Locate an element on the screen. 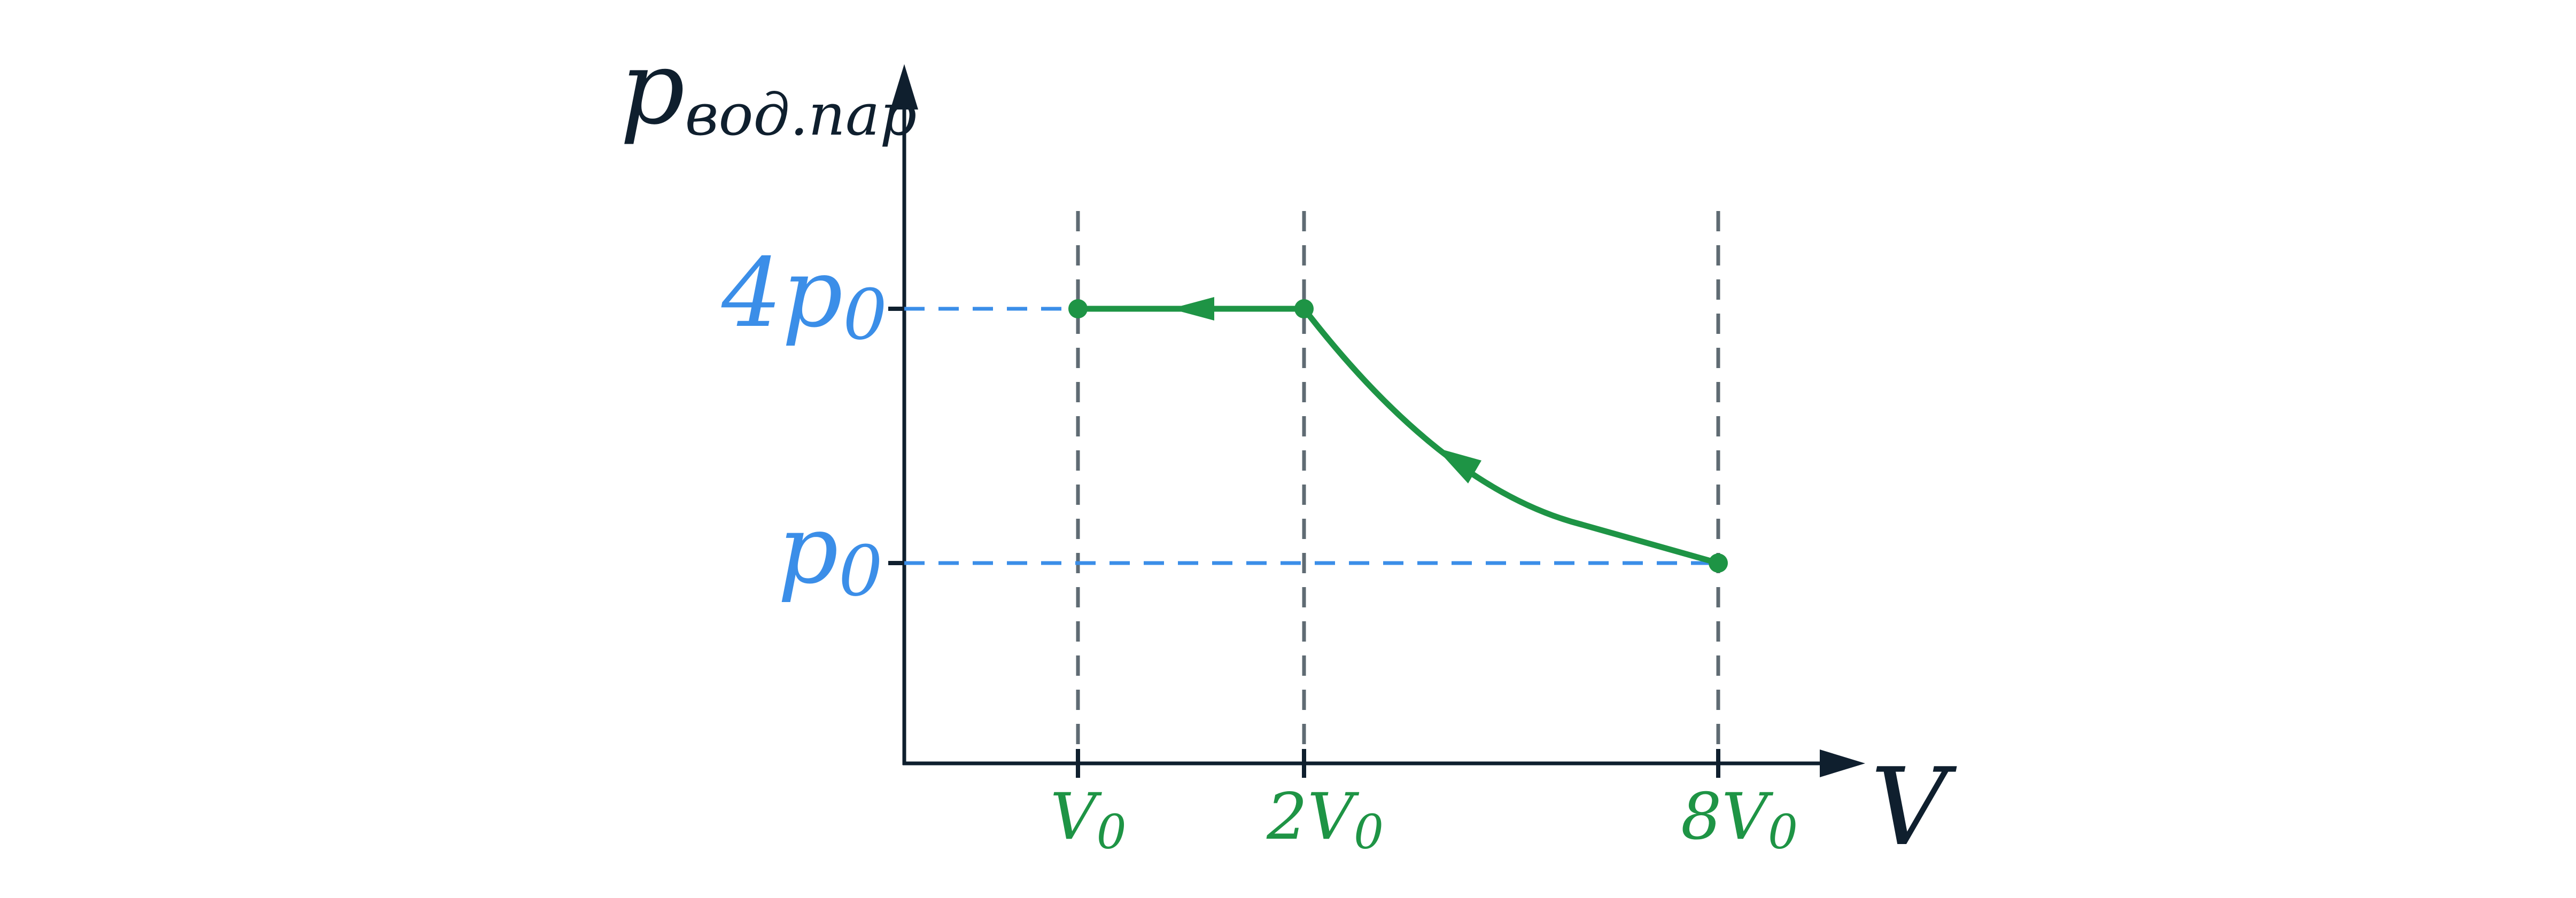 This screenshot has height=898, width=2576. x-axis-arrow is located at coordinates (1842, 763).